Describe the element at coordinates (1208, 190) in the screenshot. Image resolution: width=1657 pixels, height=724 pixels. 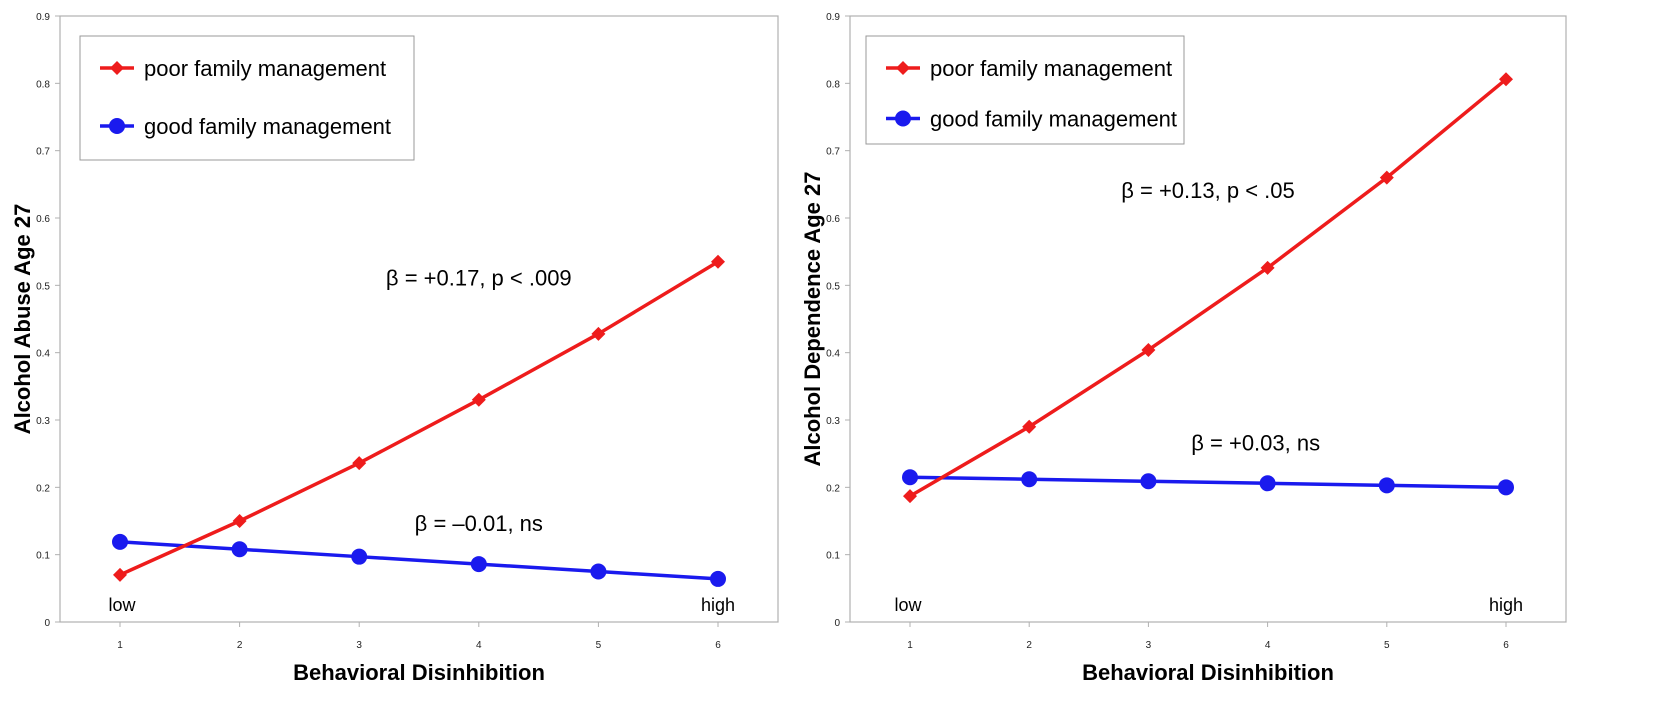
I see `annotation: β = +0.13, p < .05` at that location.